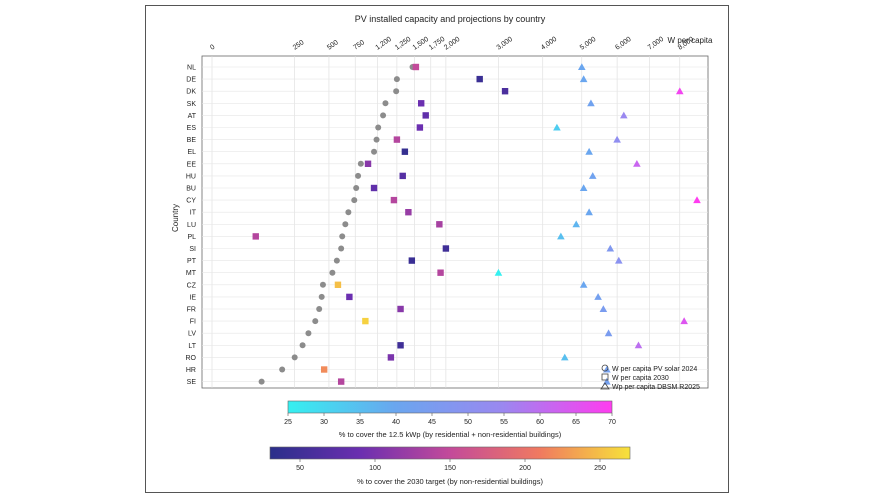 The height and width of the screenshot is (500, 875). What do you see at coordinates (505, 44) in the screenshot?
I see `x-tick-label: 3,000` at bounding box center [505, 44].